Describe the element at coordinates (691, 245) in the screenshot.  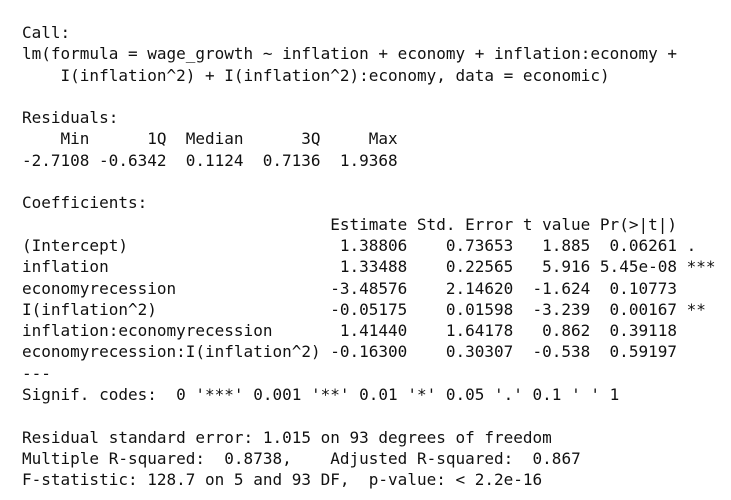
I see `signif-stars: .` at that location.